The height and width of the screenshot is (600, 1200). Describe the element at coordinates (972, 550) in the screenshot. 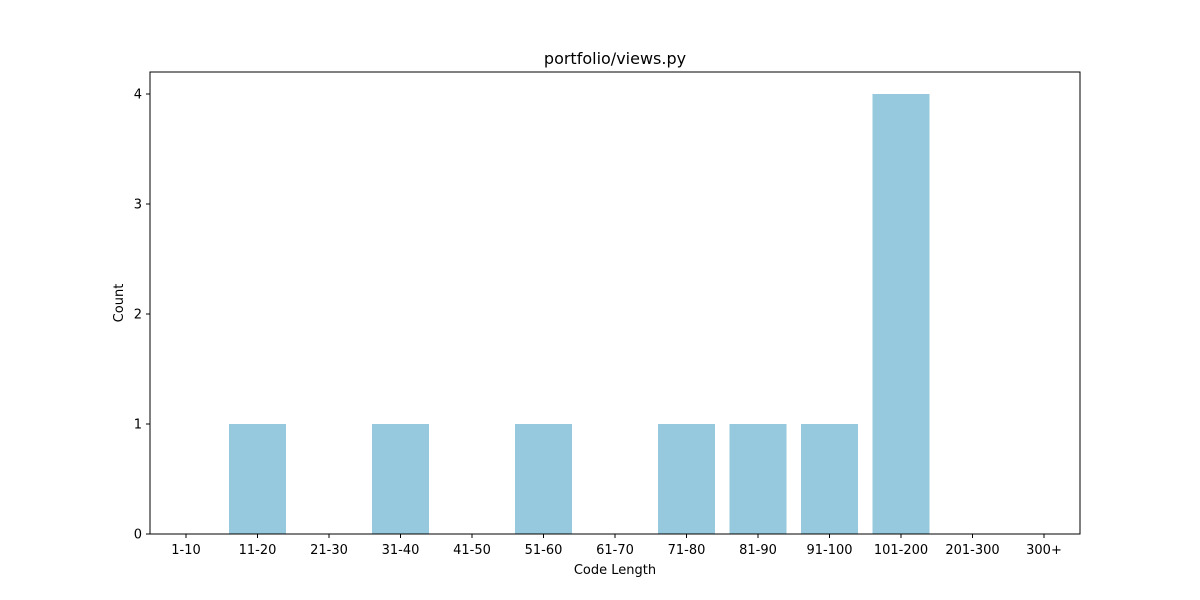

I see `x-tick-label: 201-300` at that location.